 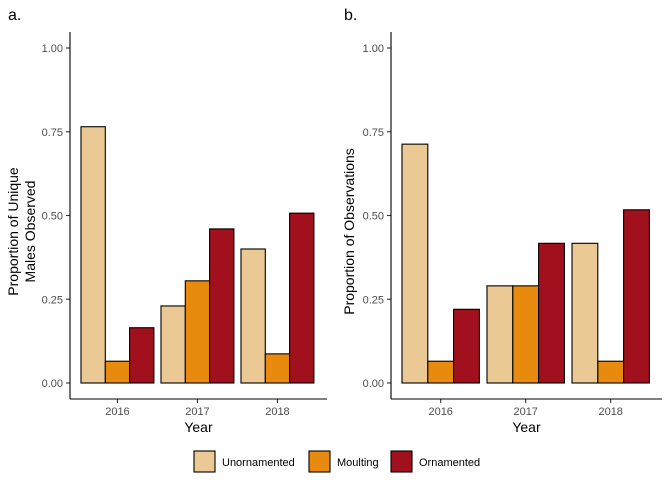 I want to click on y-axis-title: Proportion of Unique, so click(x=13, y=231).